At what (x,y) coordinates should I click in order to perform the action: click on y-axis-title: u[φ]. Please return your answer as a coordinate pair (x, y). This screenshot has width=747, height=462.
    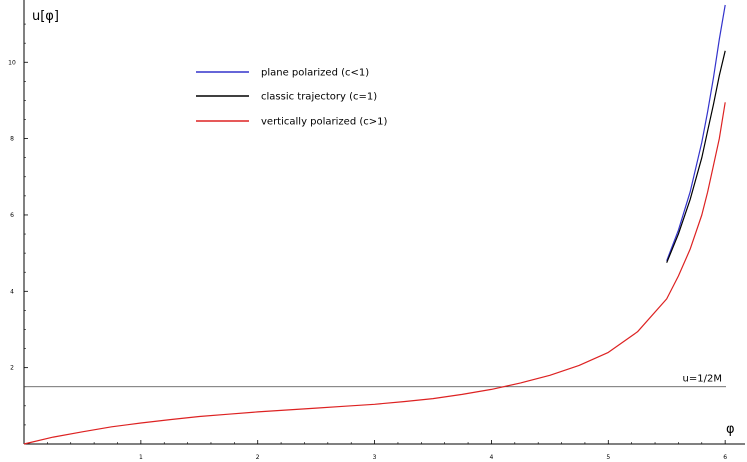
    Looking at the image, I should click on (45, 16).